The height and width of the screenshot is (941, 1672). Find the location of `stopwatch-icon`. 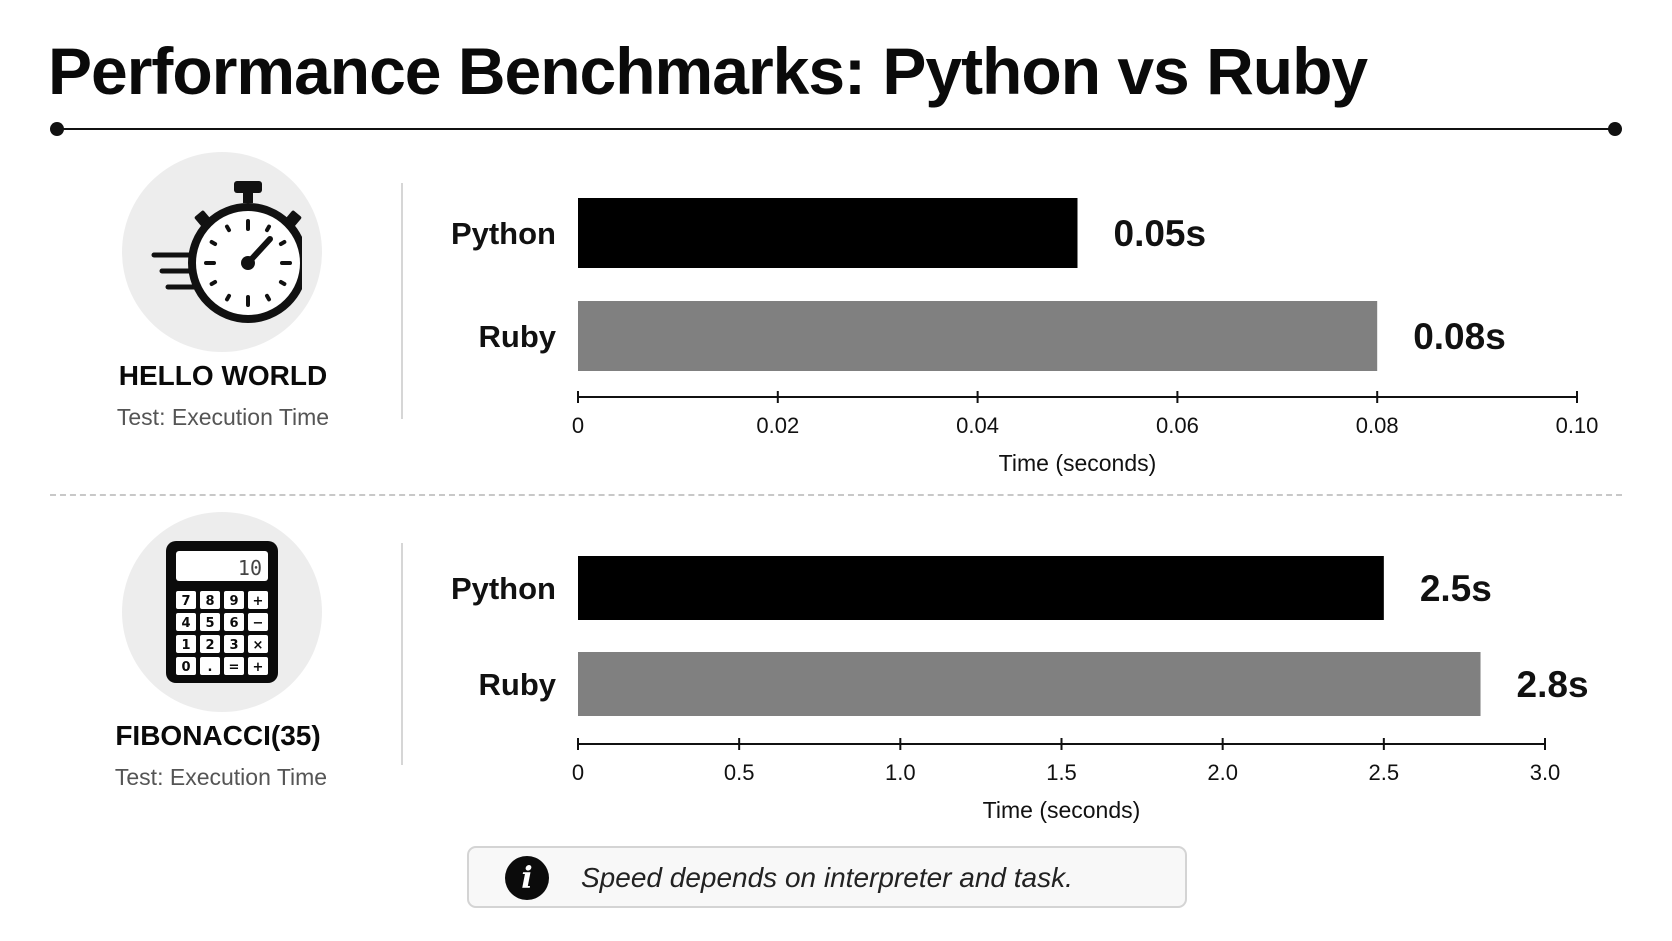

stopwatch-icon is located at coordinates (226, 252).